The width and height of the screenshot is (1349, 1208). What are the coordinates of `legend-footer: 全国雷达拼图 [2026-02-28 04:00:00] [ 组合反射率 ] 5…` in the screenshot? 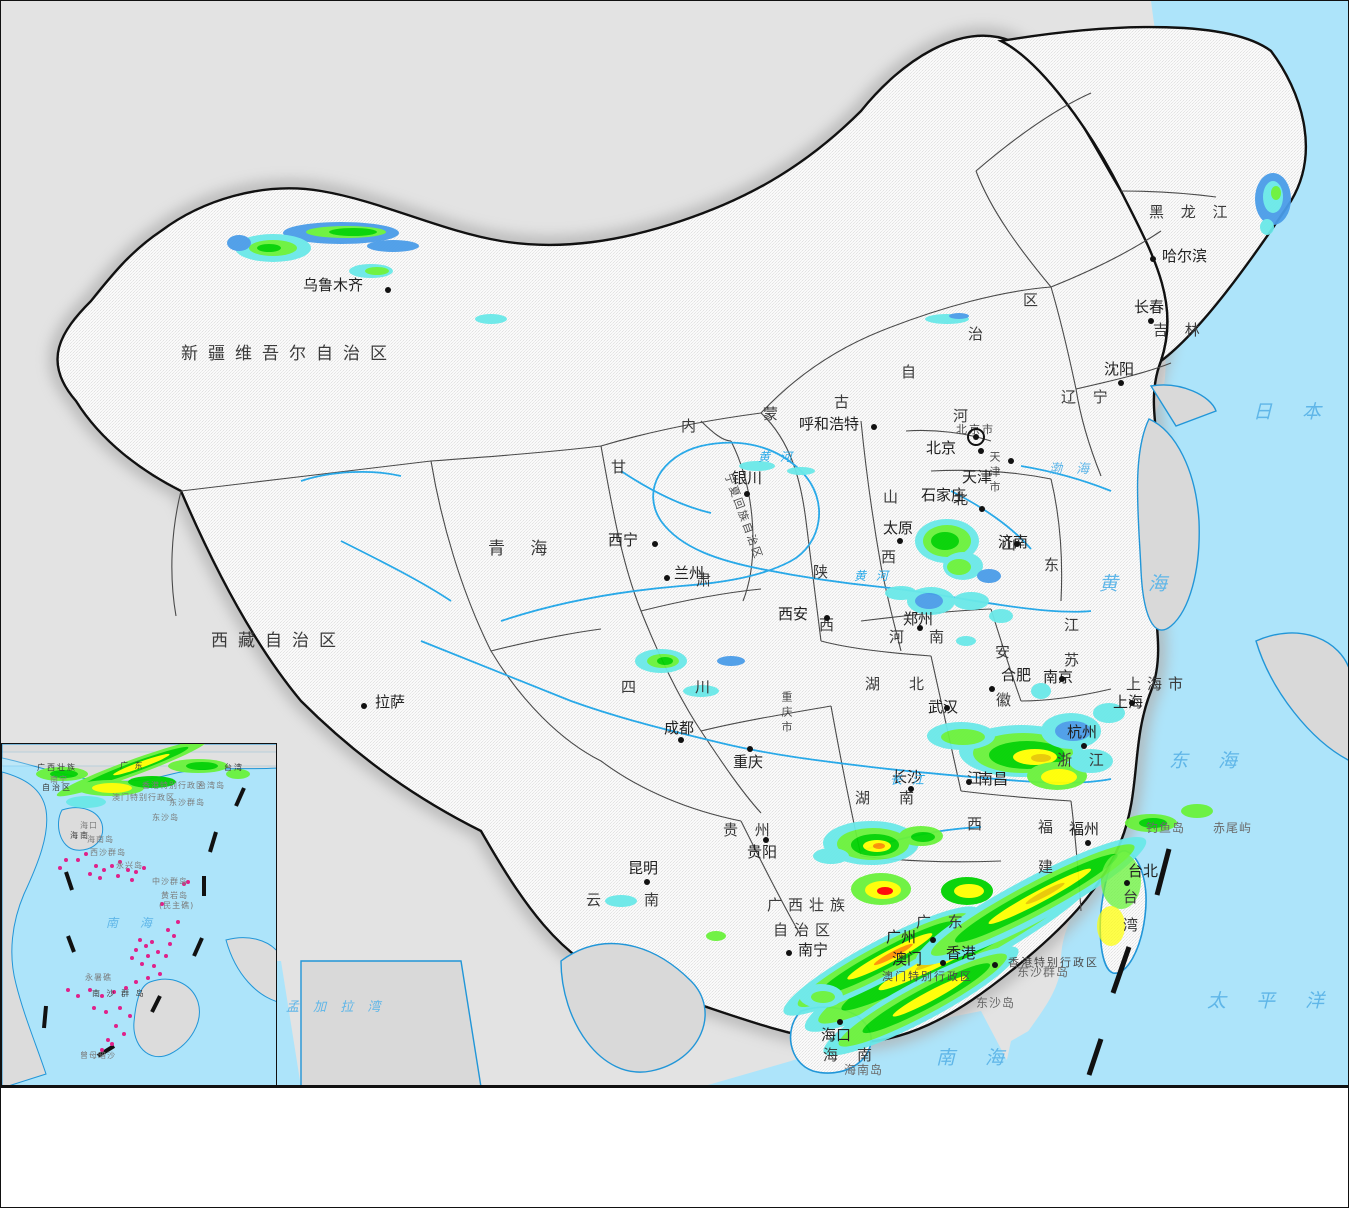 It's located at (674, 1147).